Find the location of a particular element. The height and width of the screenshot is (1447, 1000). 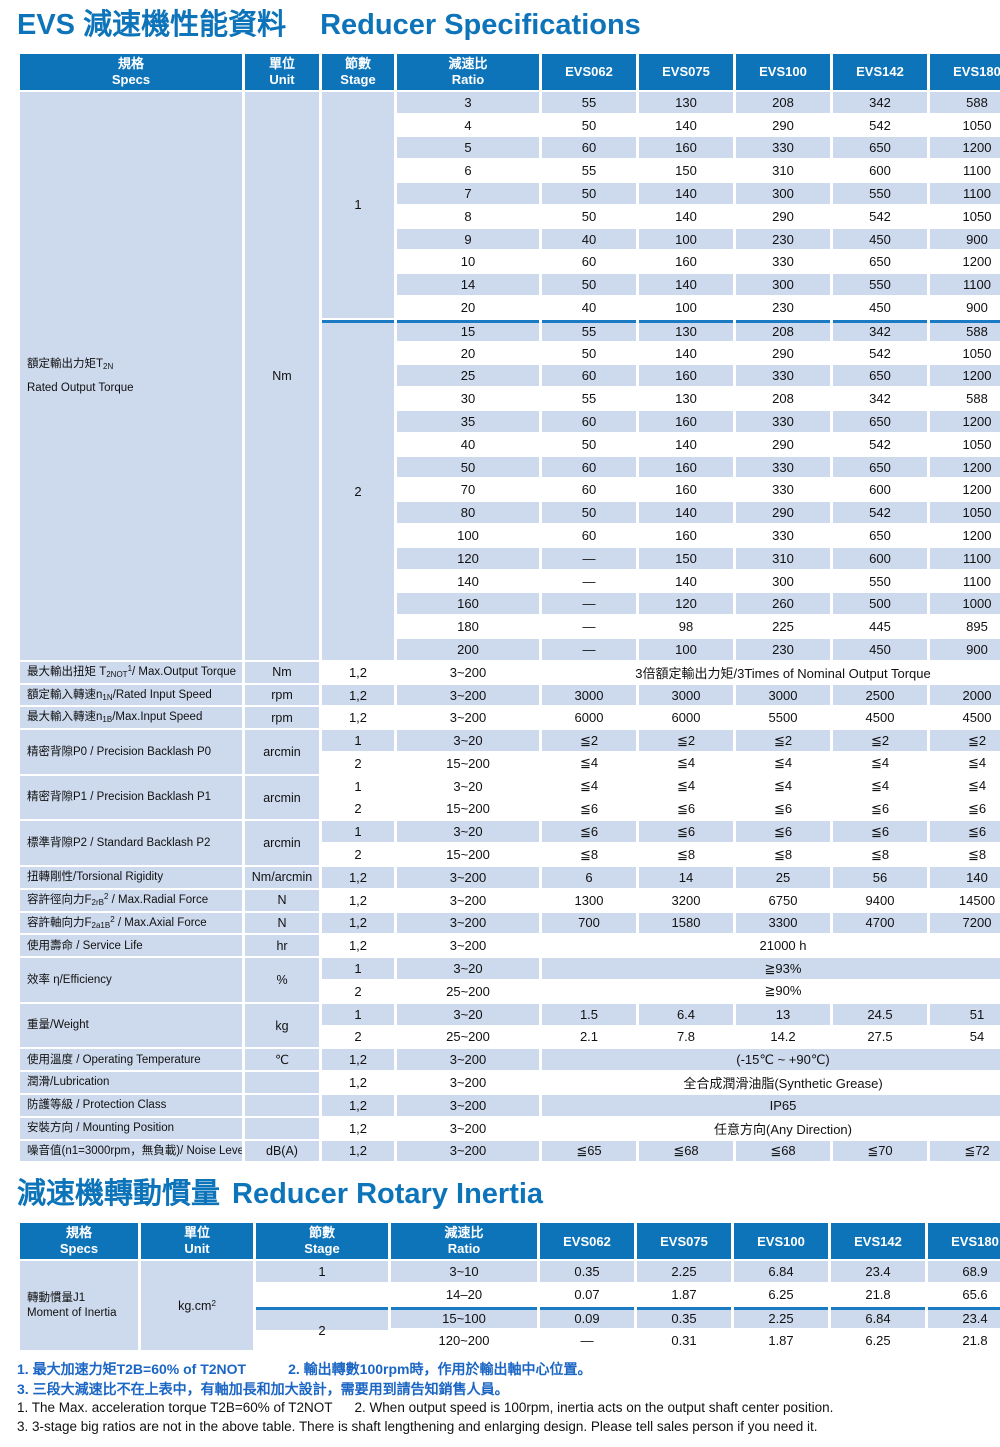

ratio-cell: 9 is located at coordinates (468, 239).